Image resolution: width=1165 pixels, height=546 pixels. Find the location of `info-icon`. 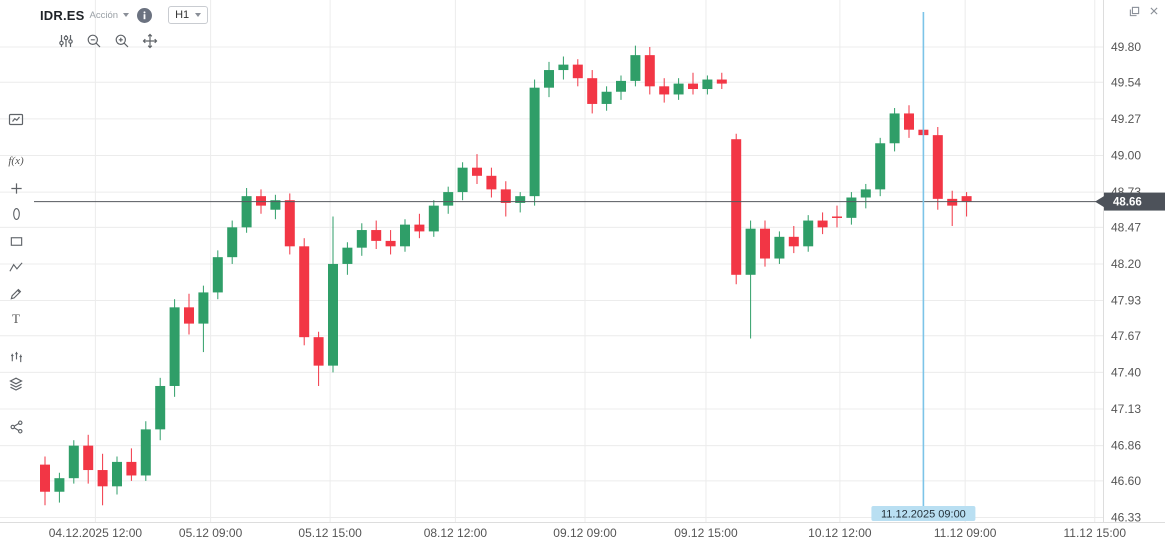

info-icon is located at coordinates (145, 15).